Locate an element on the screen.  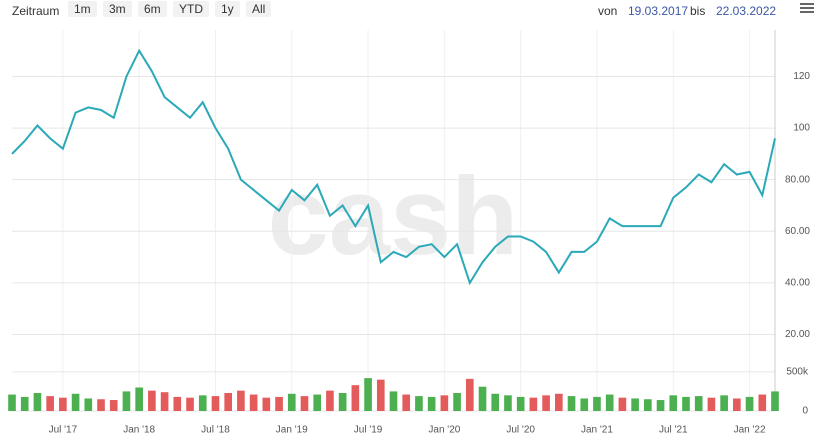
range-button: 1m is located at coordinates (82, 9).